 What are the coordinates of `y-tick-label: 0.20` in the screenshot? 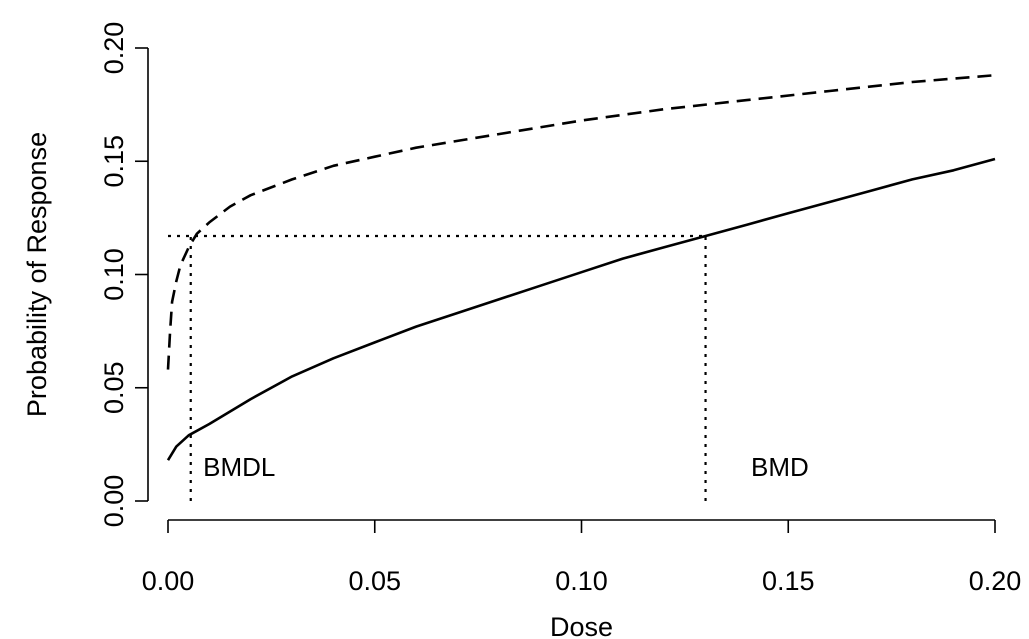 It's located at (114, 48).